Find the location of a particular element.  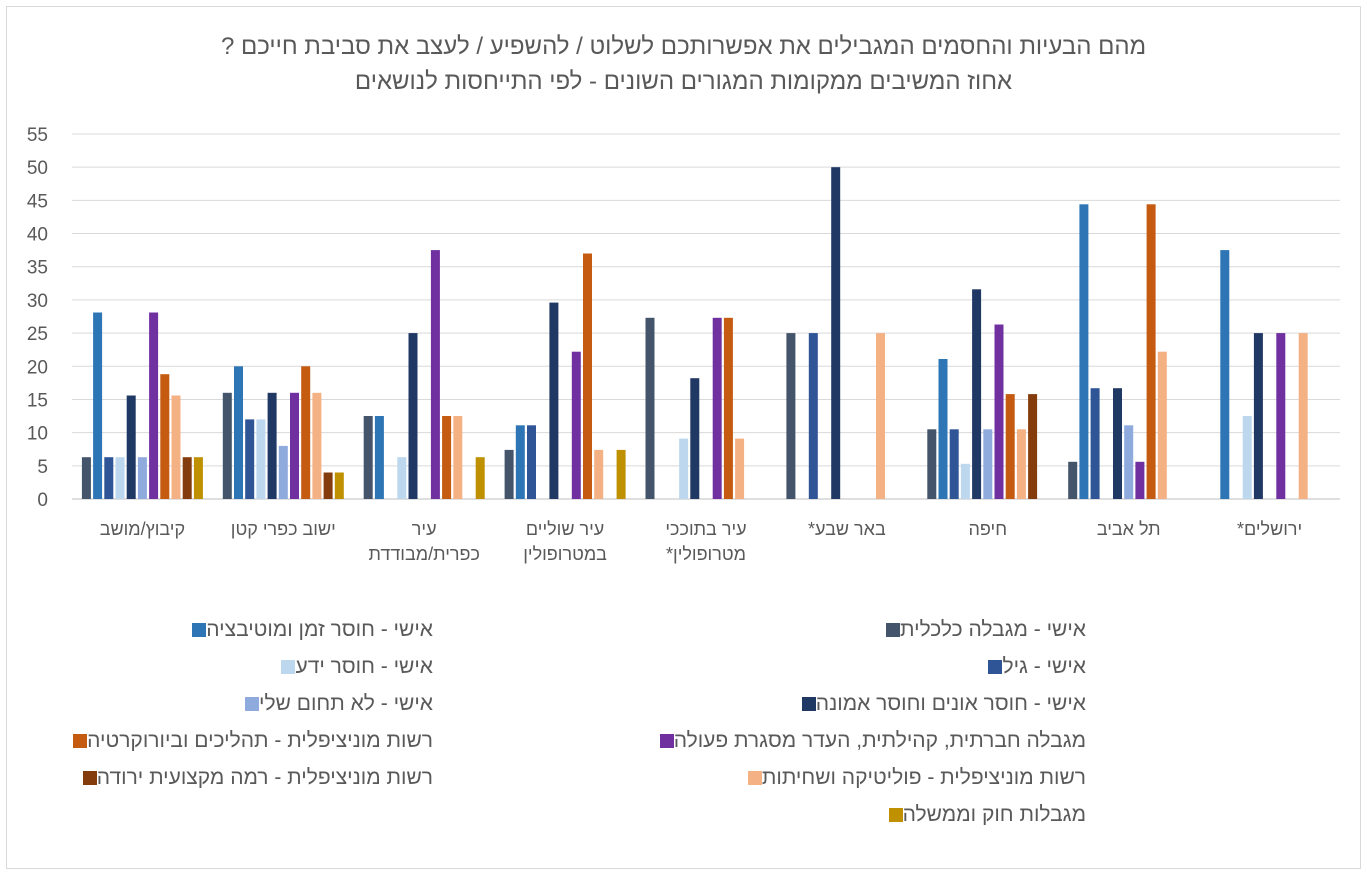

legend-item: מגבלות חוק וממשלה is located at coordinates (985, 815).